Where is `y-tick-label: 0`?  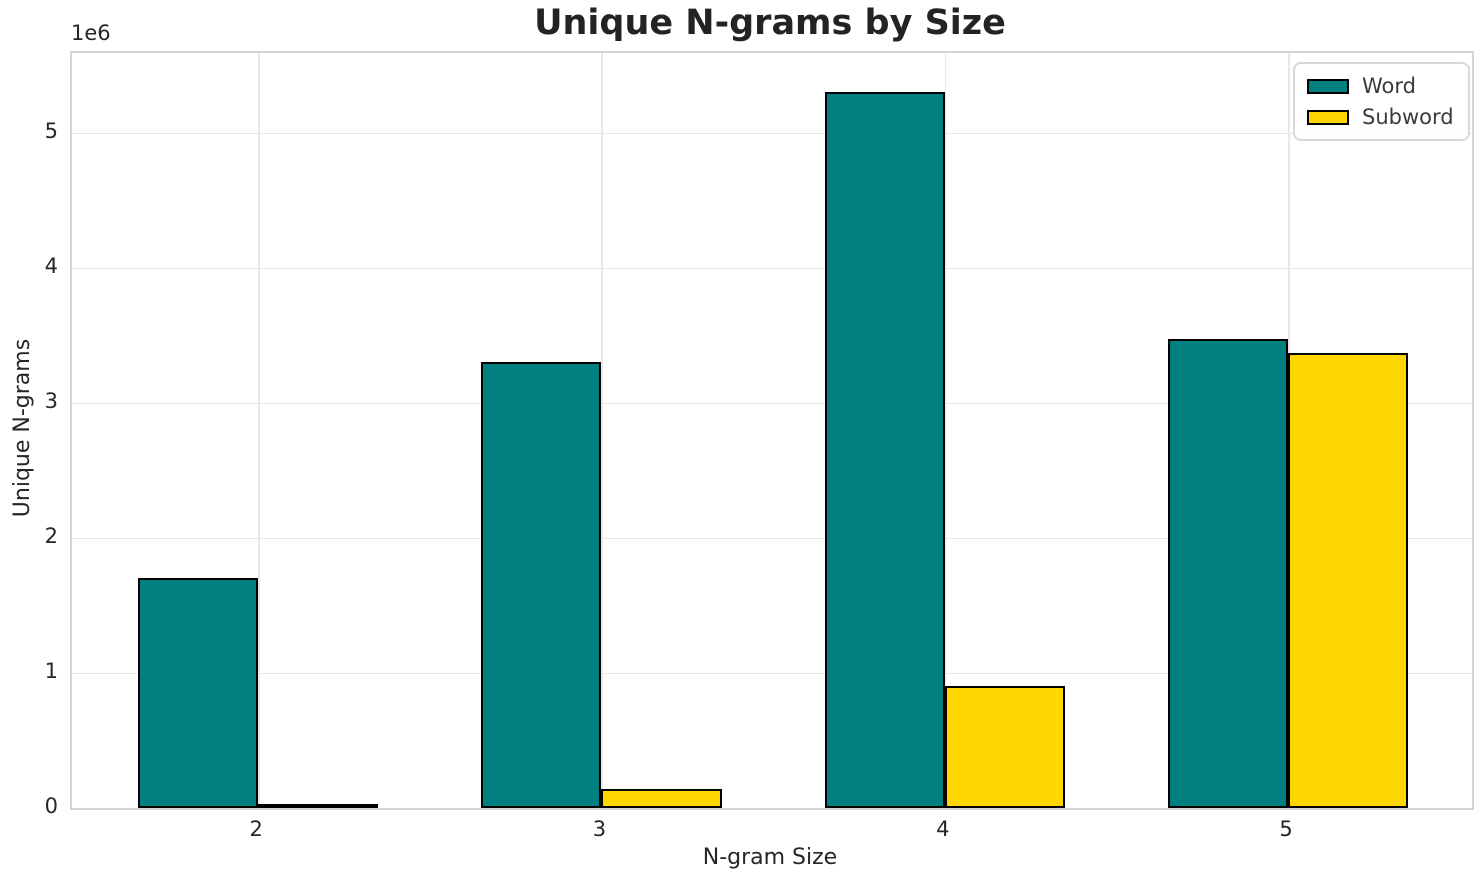
y-tick-label: 0 is located at coordinates (51, 806).